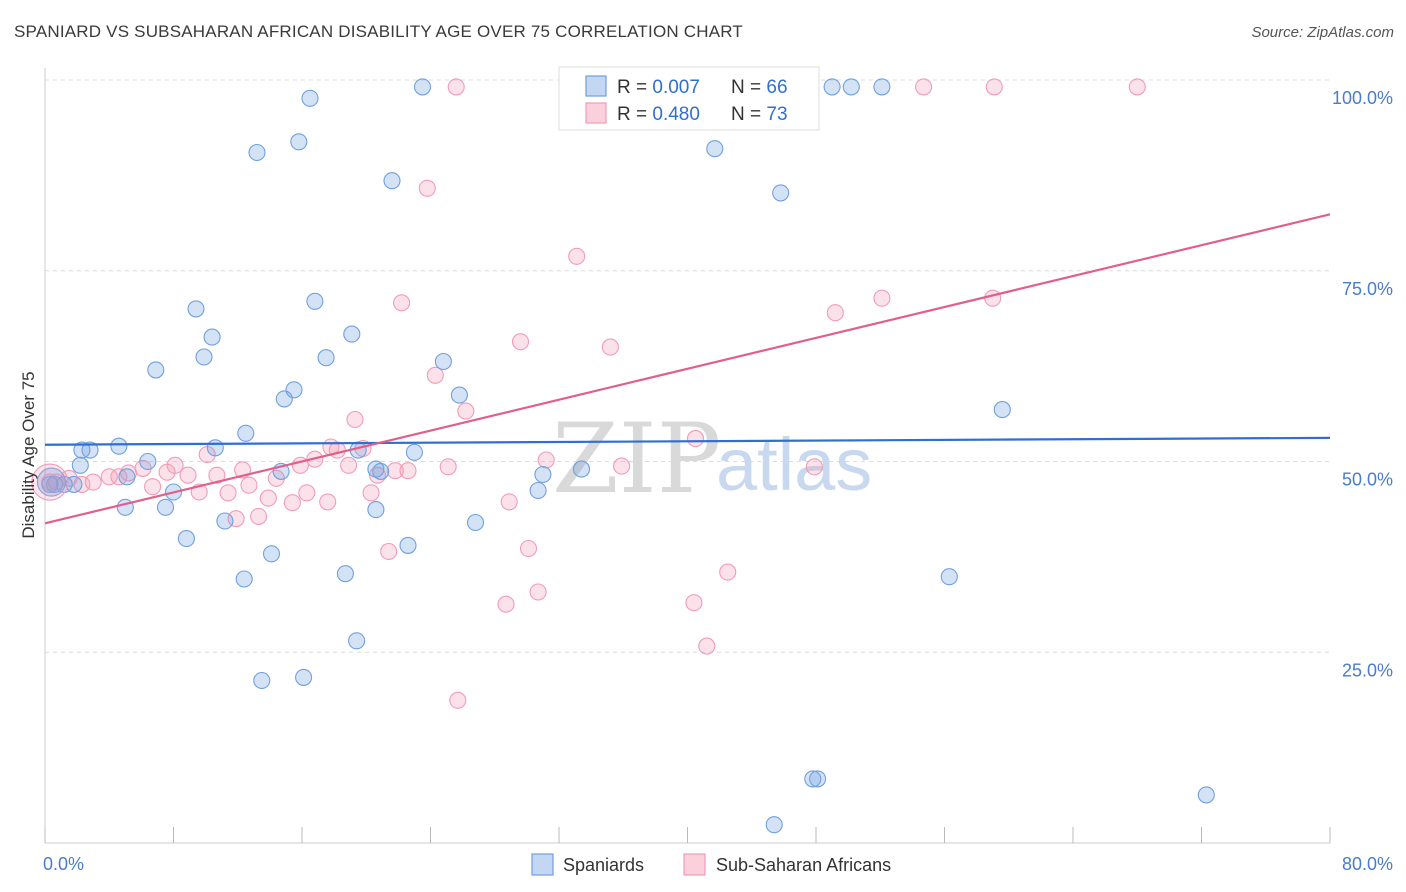  Describe the element at coordinates (794, 464) in the screenshot. I see `watermark-atlas: atlas` at that location.